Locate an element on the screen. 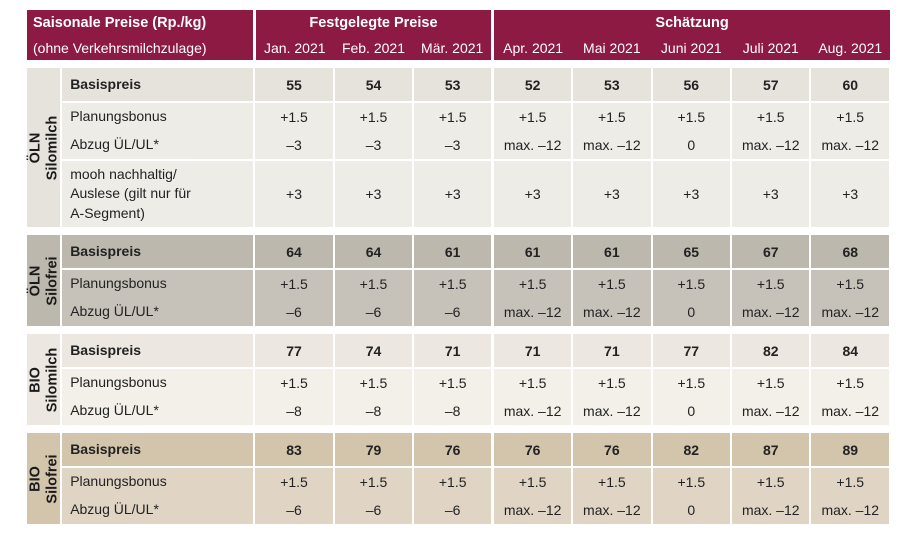 The width and height of the screenshot is (908, 538). cell: 57 is located at coordinates (771, 85).